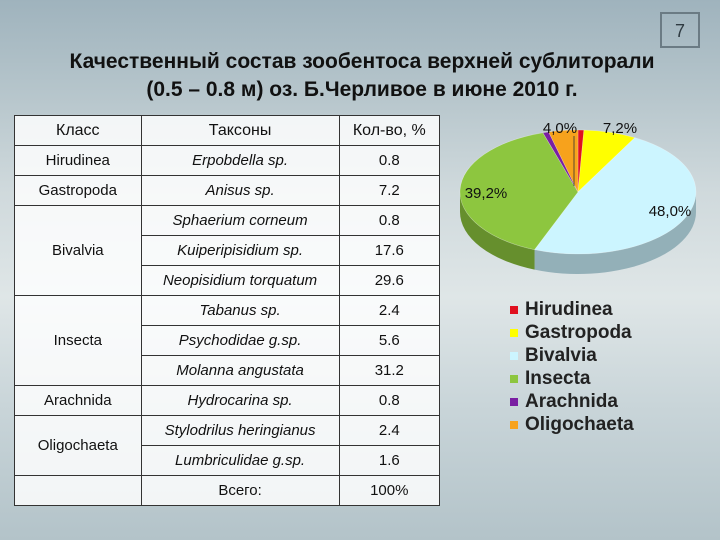  I want to click on table-header-row: Класс Таксоны Кол-во, %, so click(227, 130).